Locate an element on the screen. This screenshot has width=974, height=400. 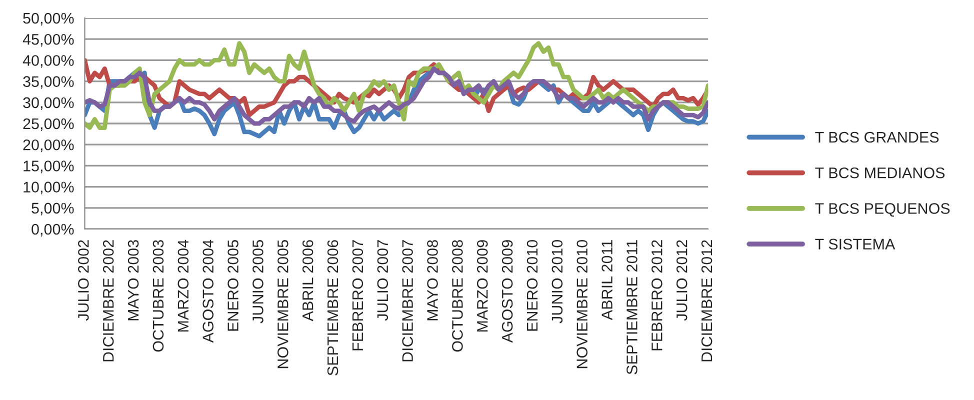
x-tick-label: DICIEMBRE 2007 is located at coordinates (407, 301).